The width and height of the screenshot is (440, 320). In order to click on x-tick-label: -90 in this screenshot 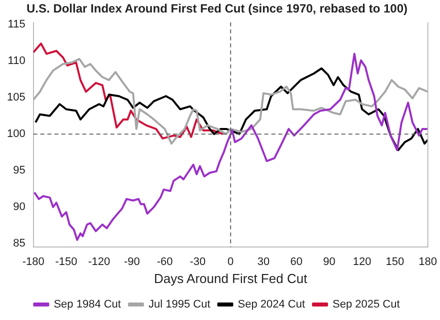, I will do `click(132, 262)`.